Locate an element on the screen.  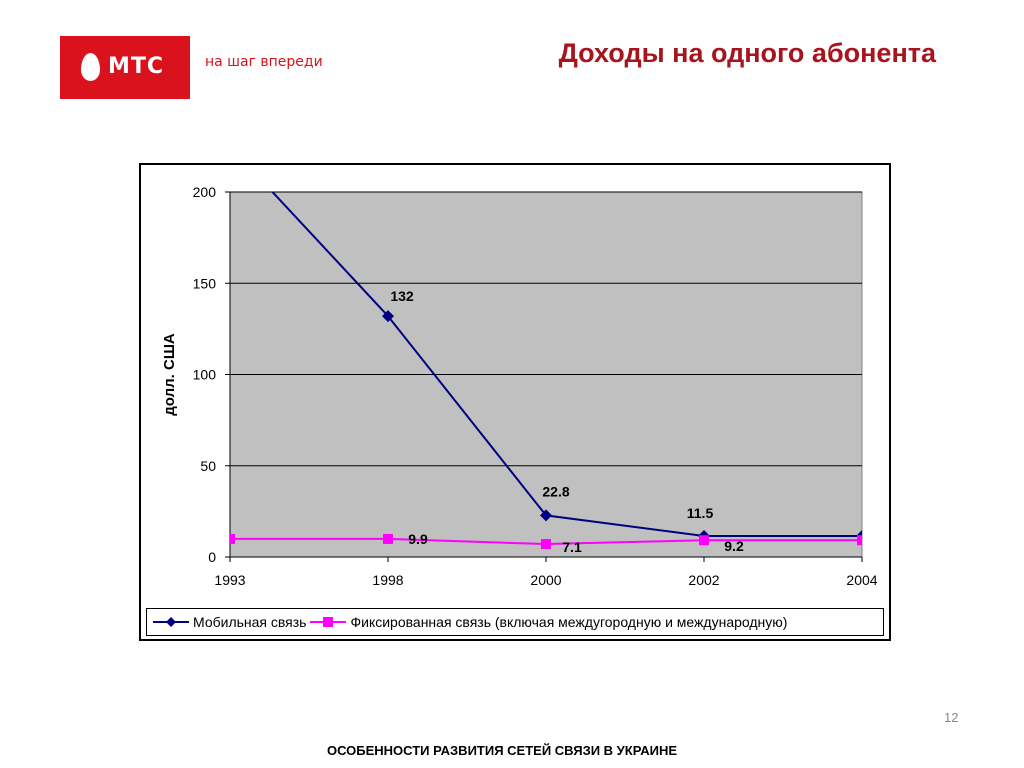
y-tick-label: 0 is located at coordinates (212, 557).